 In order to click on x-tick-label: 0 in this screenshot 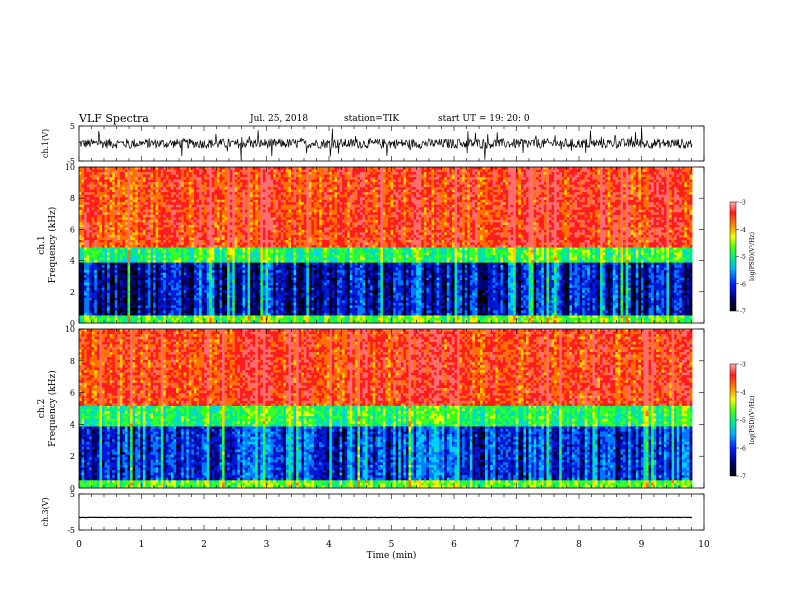, I will do `click(79, 545)`.